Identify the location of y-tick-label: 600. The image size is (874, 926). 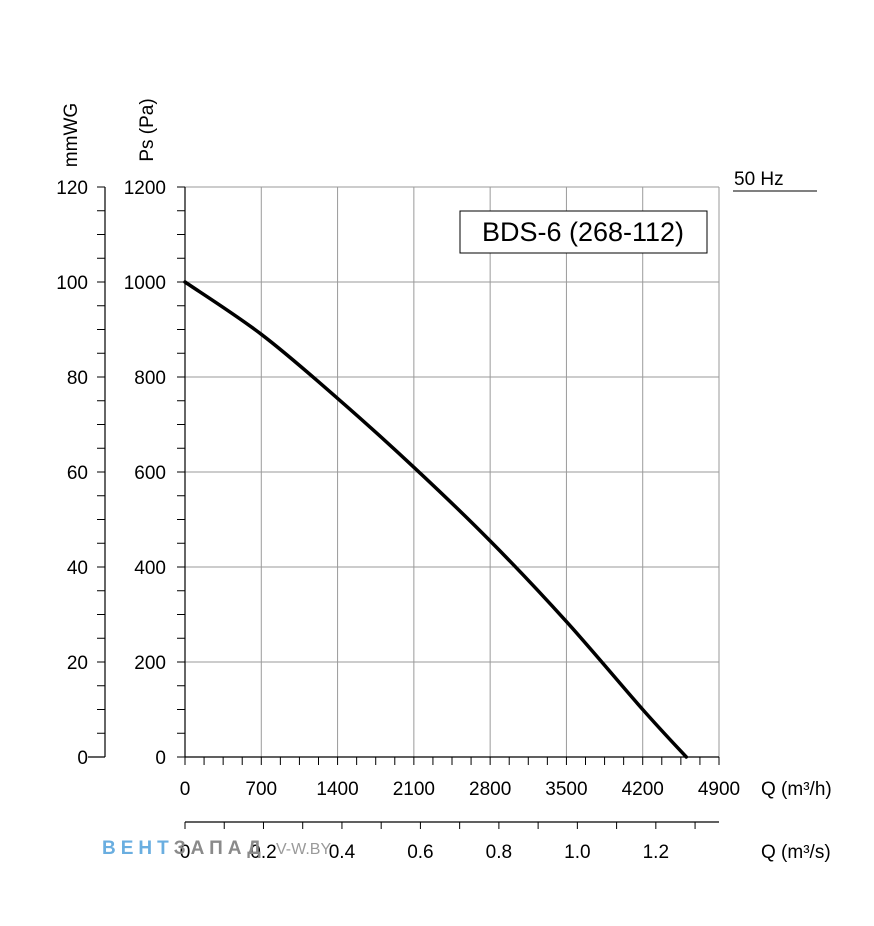
(150, 473).